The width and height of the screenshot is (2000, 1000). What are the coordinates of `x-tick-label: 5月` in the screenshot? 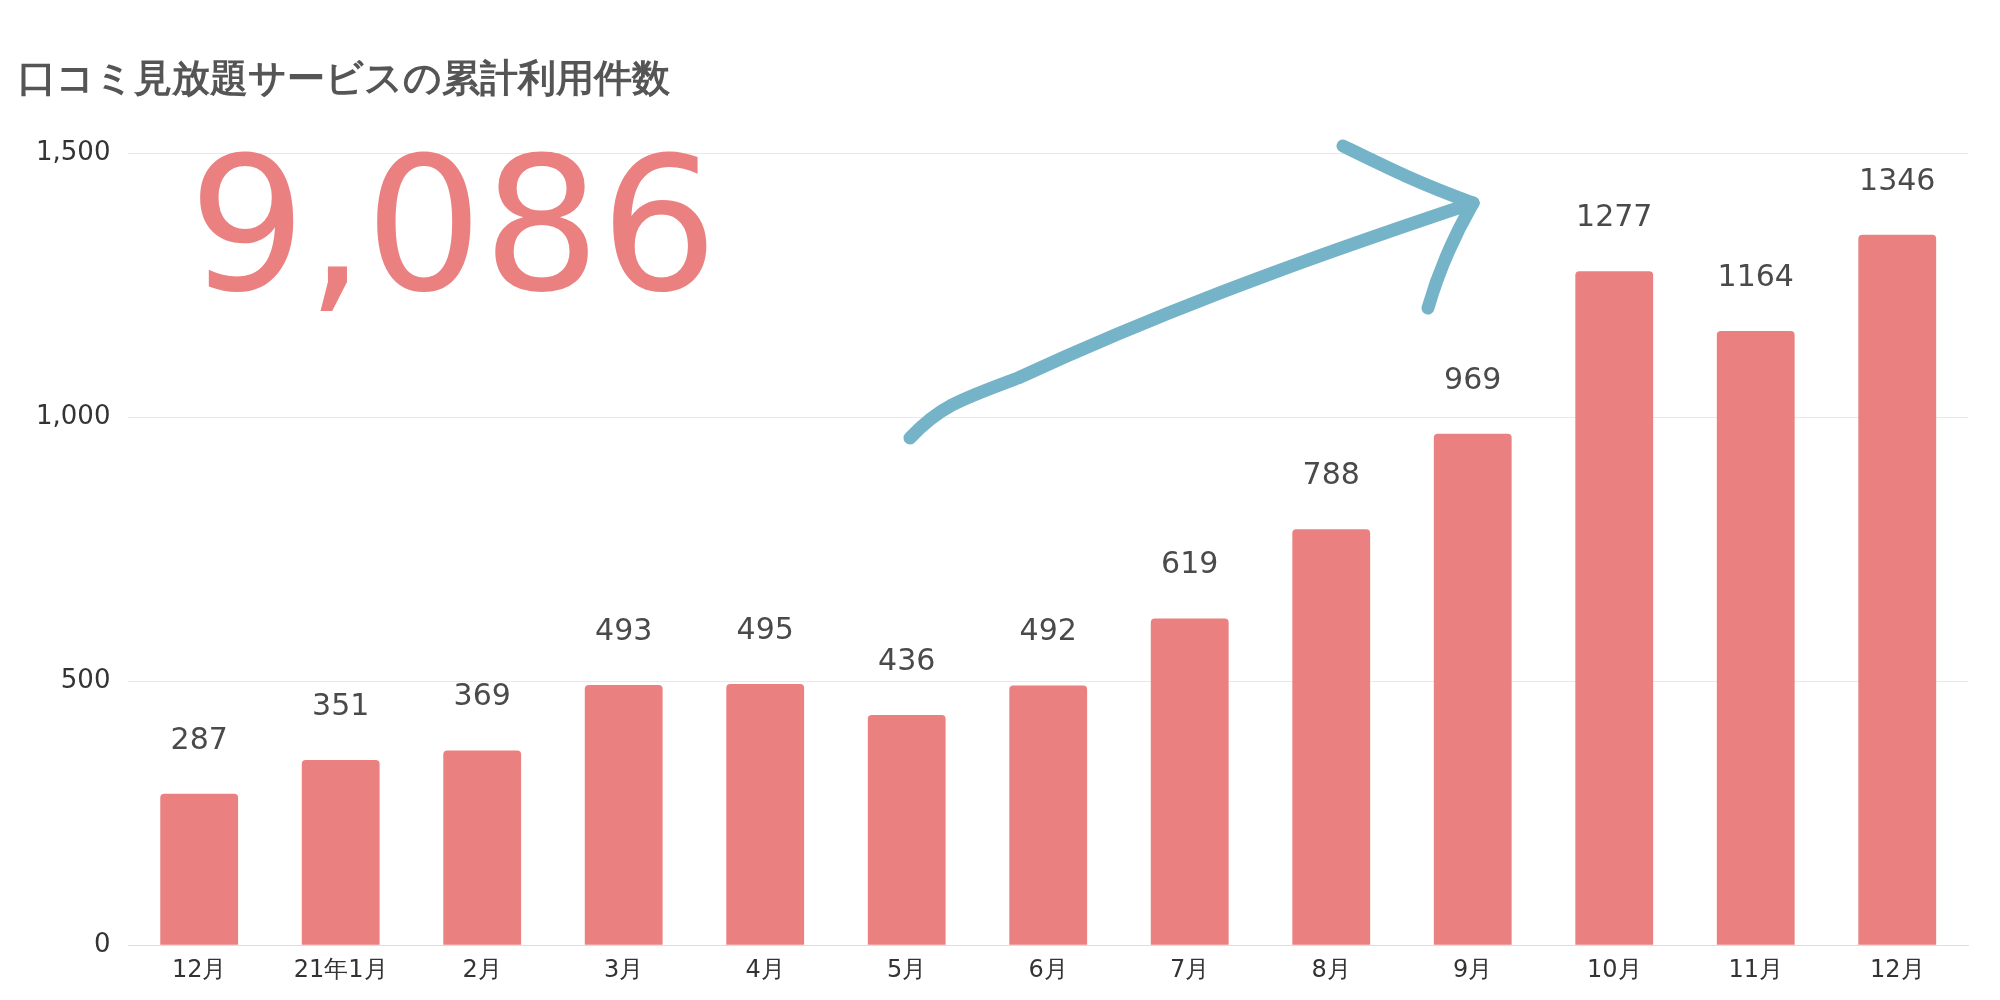 It's located at (907, 968).